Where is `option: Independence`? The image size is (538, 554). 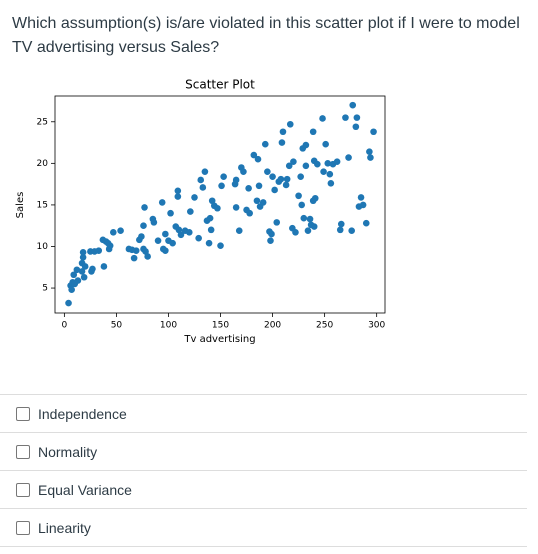
option: Independence is located at coordinates (263, 413).